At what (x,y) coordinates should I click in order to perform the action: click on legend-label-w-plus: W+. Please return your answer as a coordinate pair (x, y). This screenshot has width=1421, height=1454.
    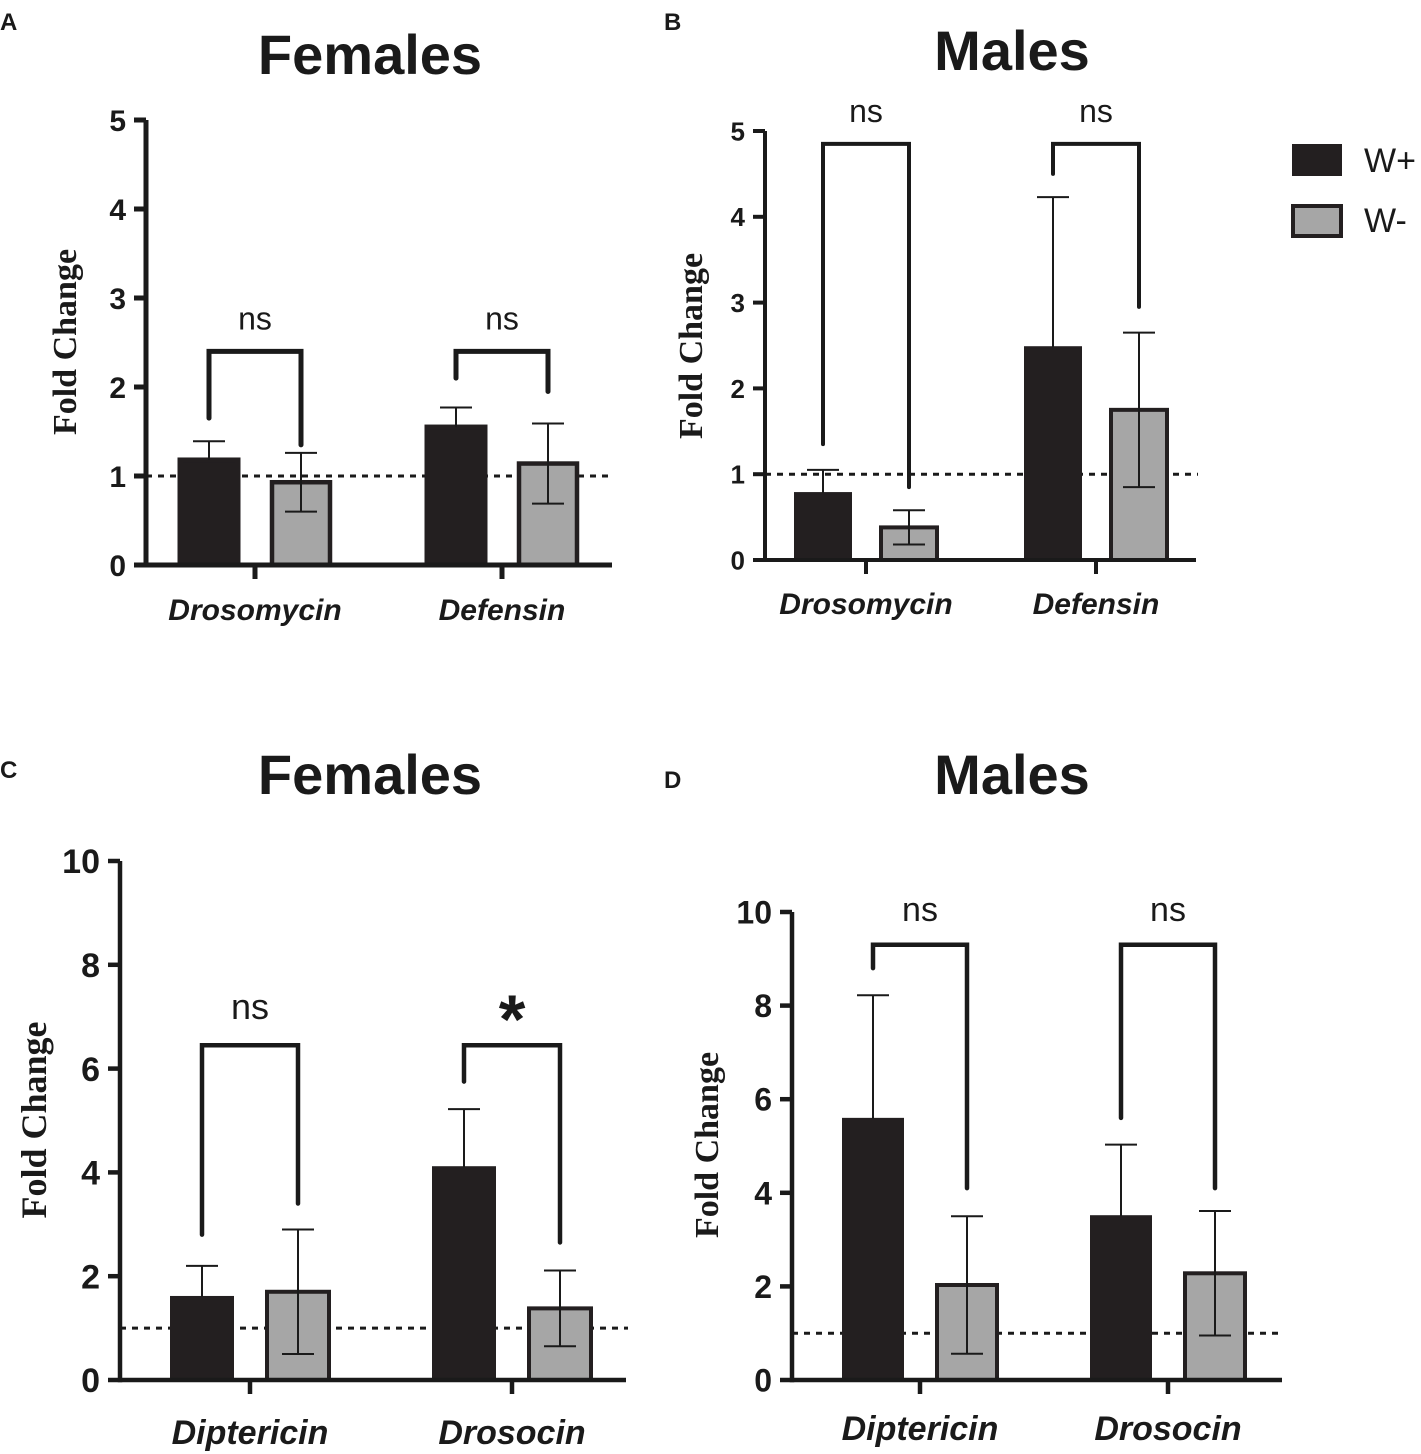
    Looking at the image, I should click on (1390, 161).